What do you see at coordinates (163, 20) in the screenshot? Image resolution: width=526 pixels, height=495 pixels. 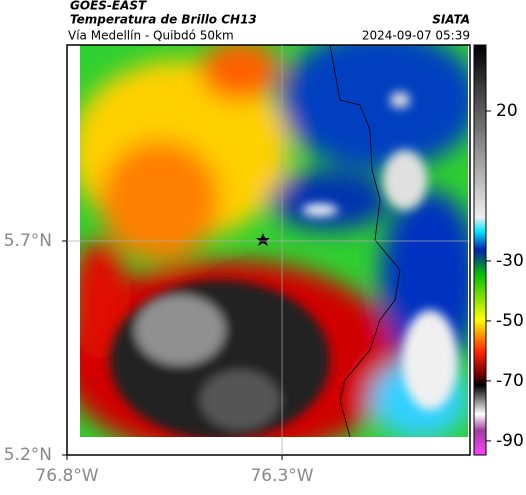 I see `product: Temperatura de Brillo CH13` at bounding box center [163, 20].